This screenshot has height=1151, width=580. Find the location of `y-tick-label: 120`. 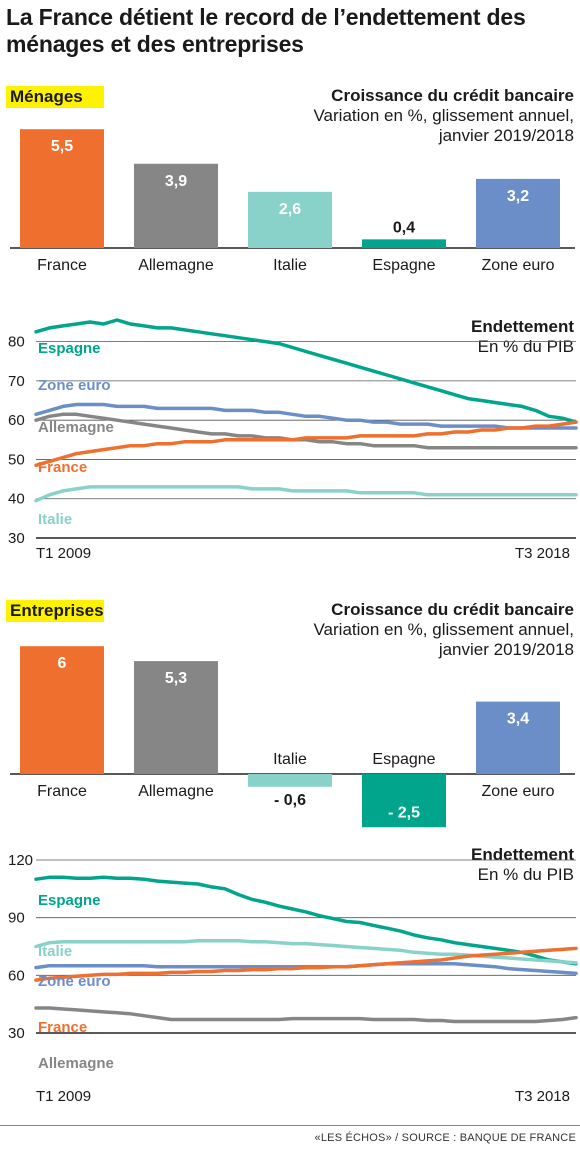

y-tick-label: 120 is located at coordinates (20, 860).